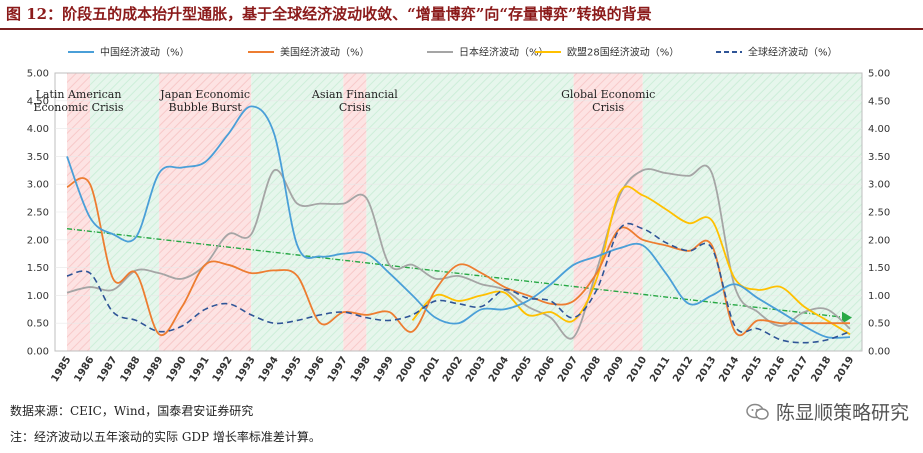 The height and width of the screenshot is (453, 923). Describe the element at coordinates (430, 369) in the screenshot. I see `x-tick: 2001` at that location.